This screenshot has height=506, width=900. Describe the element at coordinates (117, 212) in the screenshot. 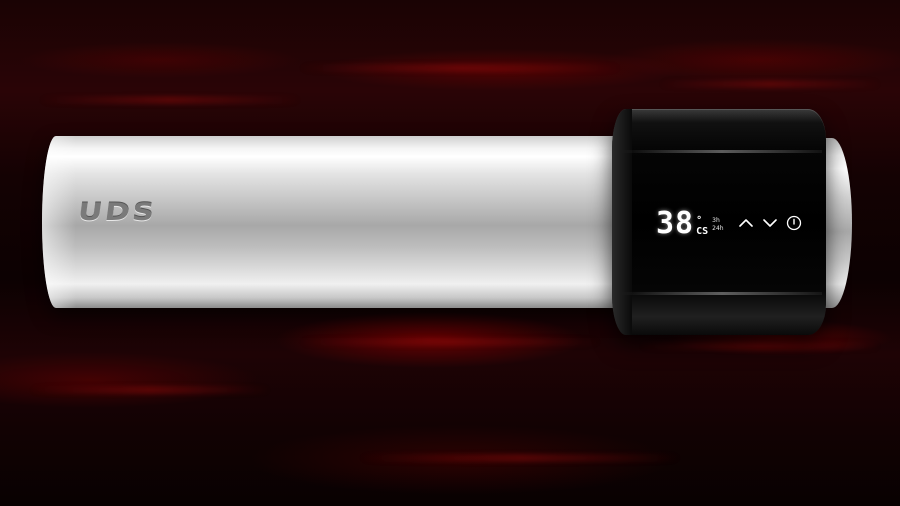

I see `brand-logo: UDS` at that location.